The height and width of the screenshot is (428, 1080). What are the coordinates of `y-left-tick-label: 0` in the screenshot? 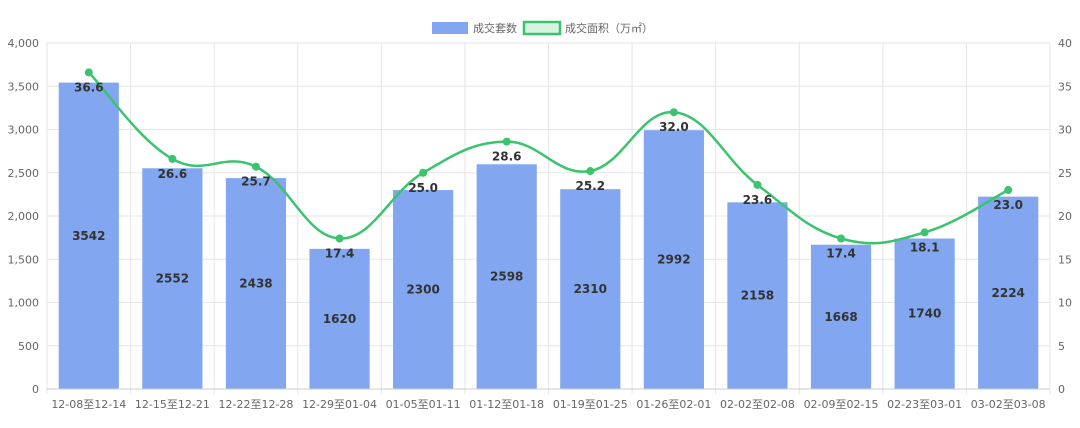 It's located at (35, 389).